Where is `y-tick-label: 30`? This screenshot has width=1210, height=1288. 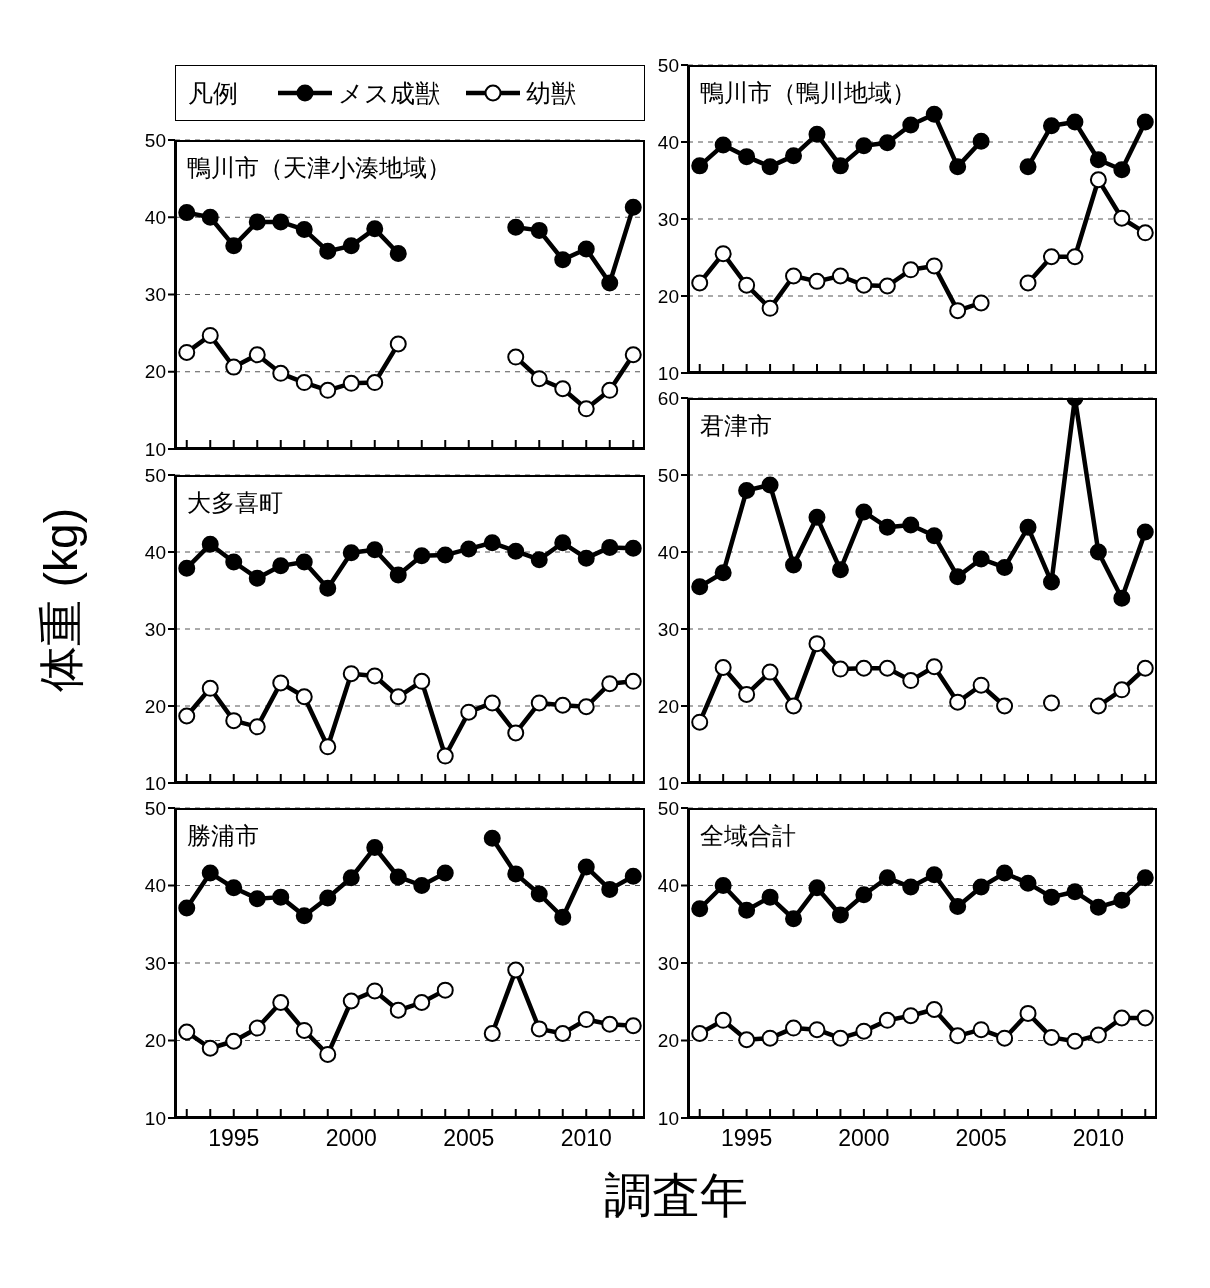
y-tick-label: 30 is located at coordinates (668, 219).